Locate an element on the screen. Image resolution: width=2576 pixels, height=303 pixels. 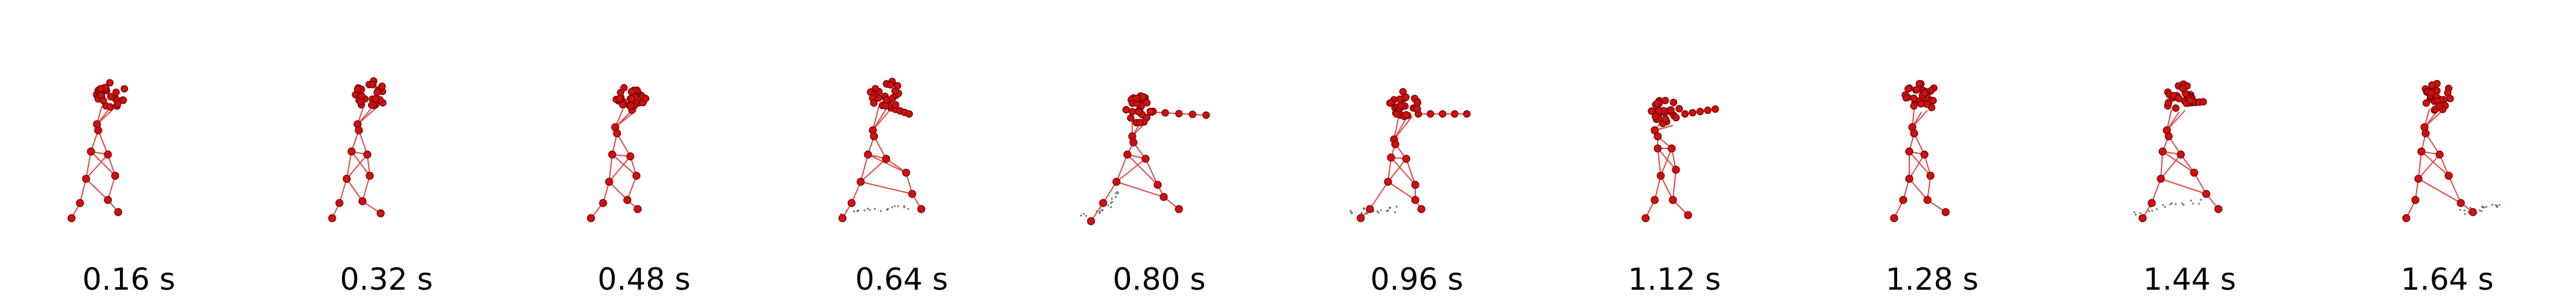
frame-timestamp: 0.64 s is located at coordinates (902, 279).